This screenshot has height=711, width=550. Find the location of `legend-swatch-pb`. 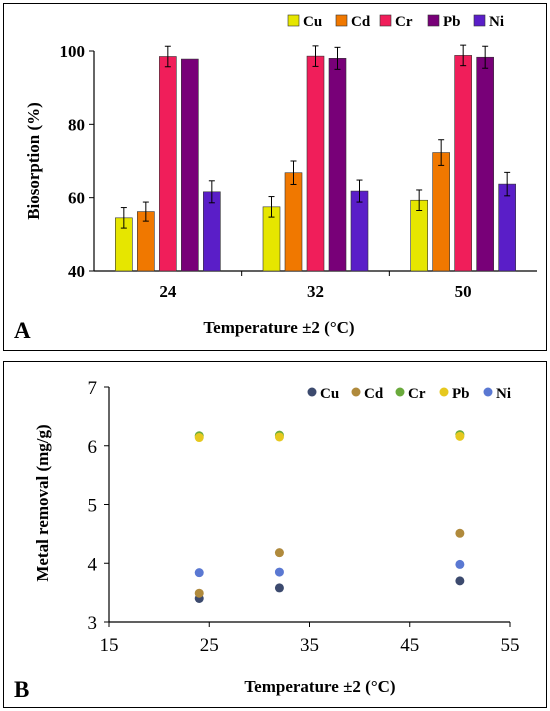

legend-swatch-pb is located at coordinates (433, 20).